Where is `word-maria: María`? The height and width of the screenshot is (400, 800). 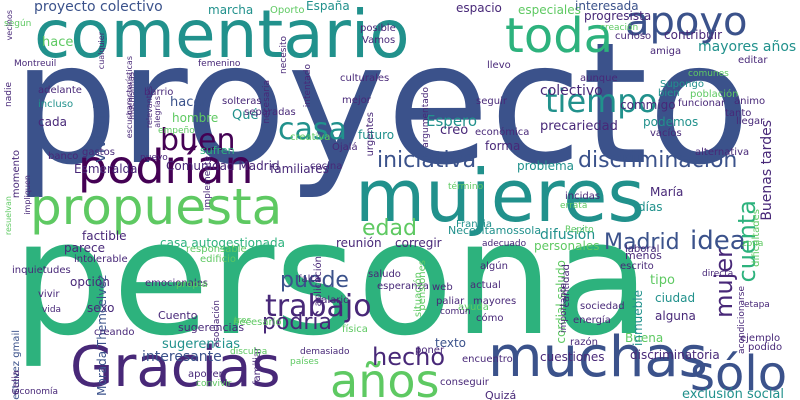 word-maria: María is located at coordinates (667, 192).